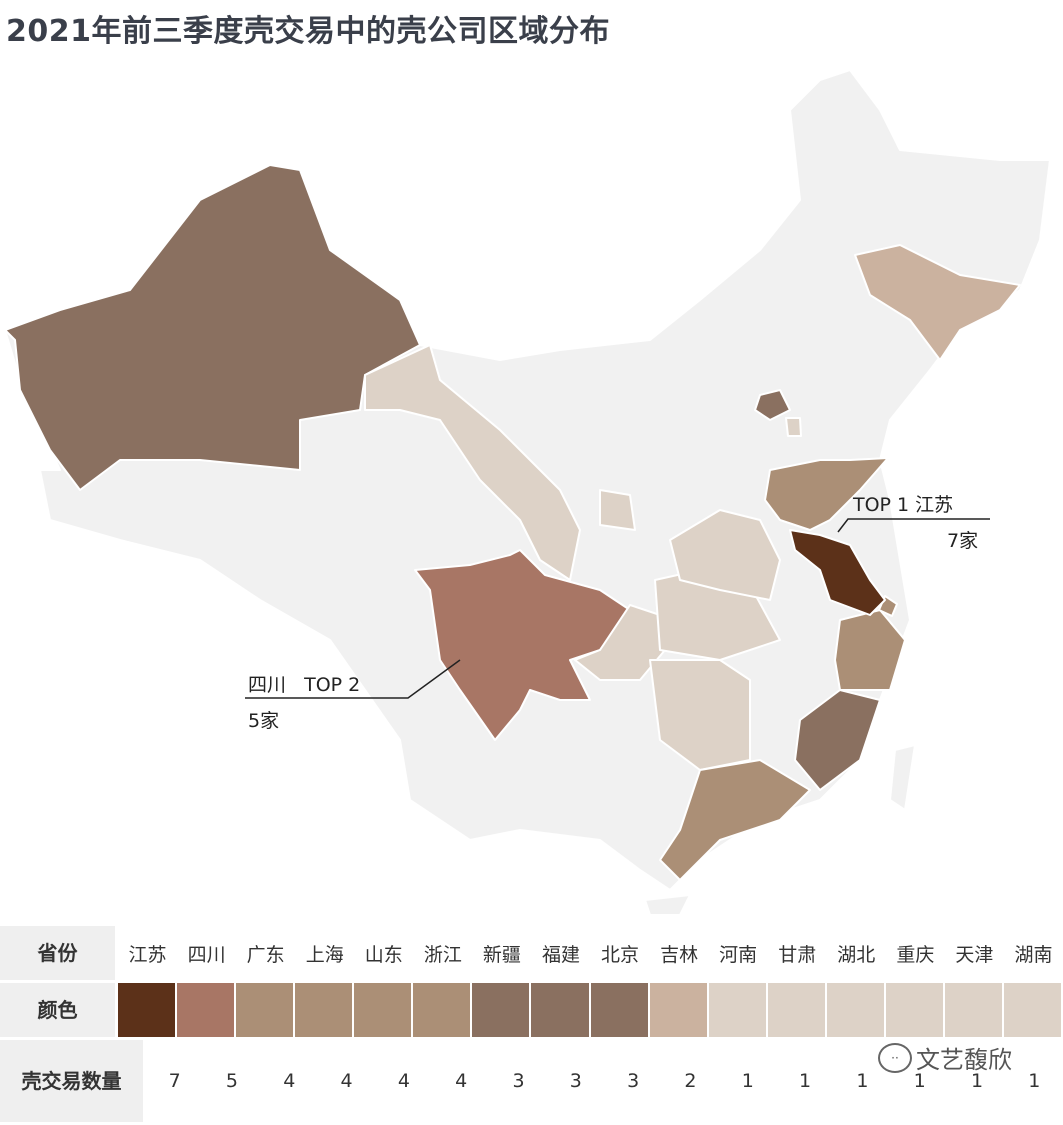 The width and height of the screenshot is (1063, 1125). What do you see at coordinates (903, 505) in the screenshot?
I see `top1-label: TOP 1 江苏` at bounding box center [903, 505].